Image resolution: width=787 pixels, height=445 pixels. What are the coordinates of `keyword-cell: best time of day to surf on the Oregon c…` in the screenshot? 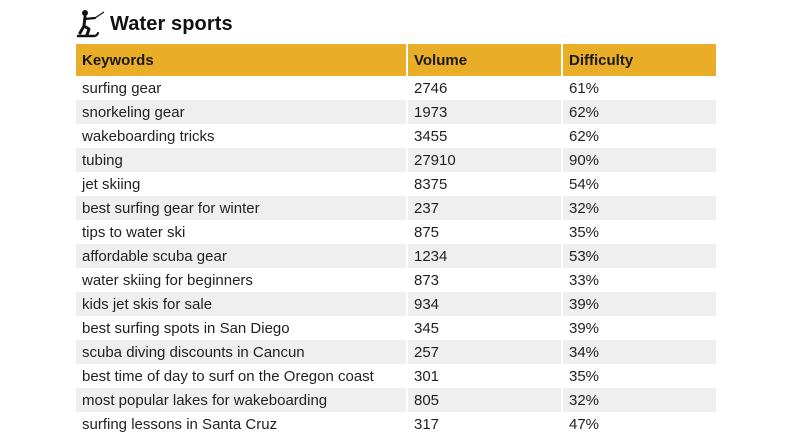 It's located at (242, 376).